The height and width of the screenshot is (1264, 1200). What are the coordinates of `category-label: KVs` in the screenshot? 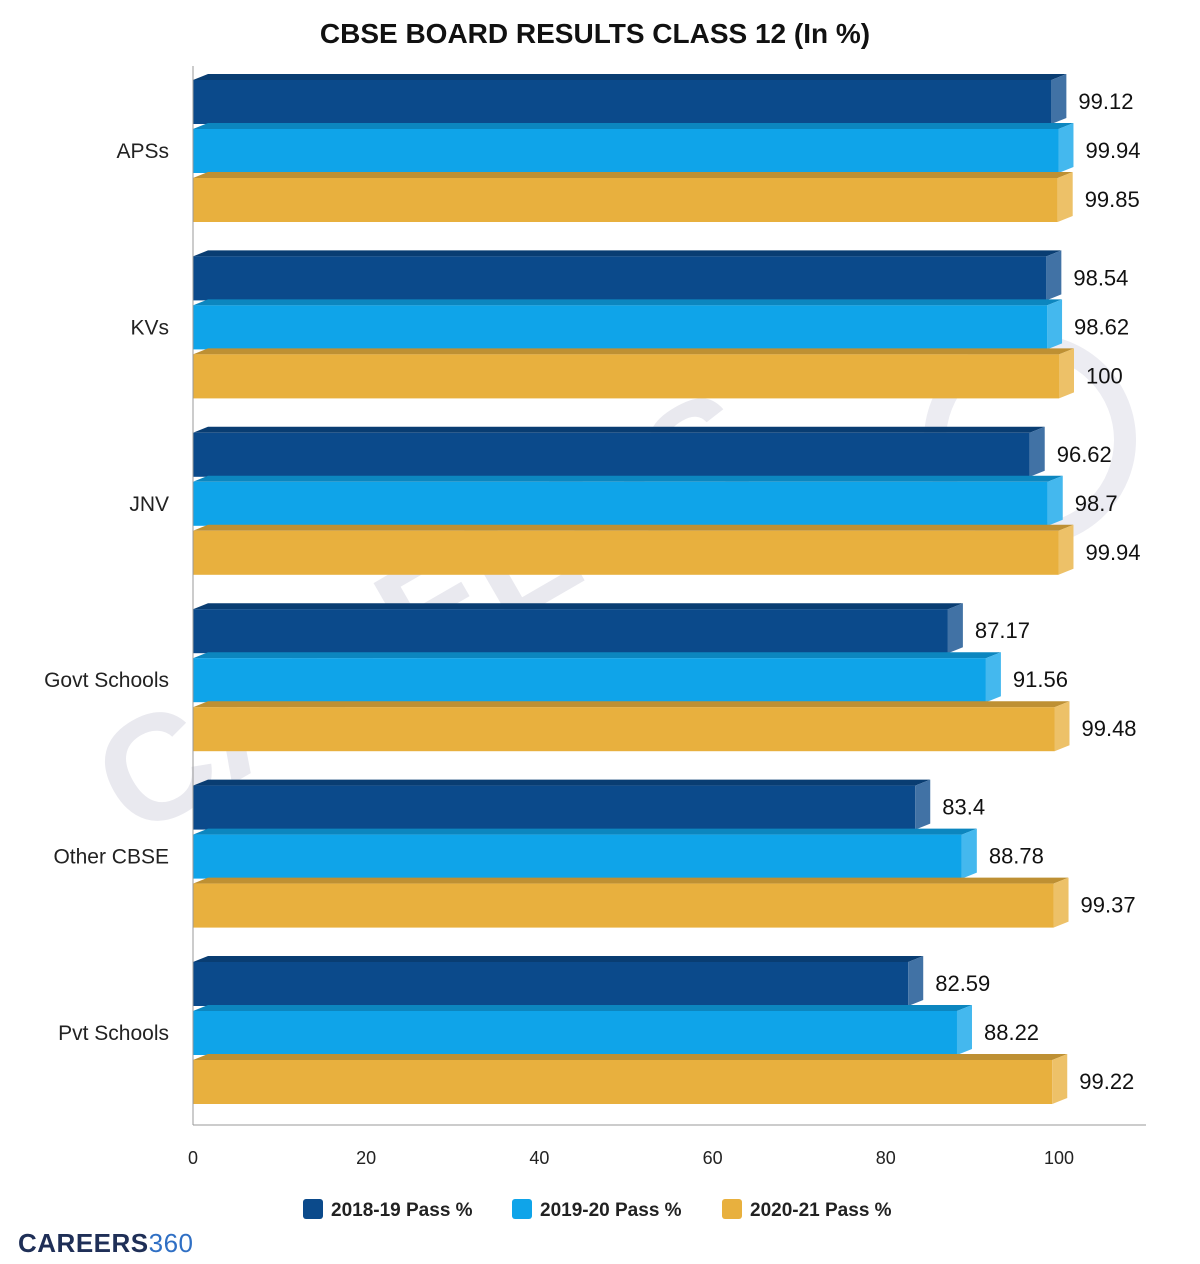 It's located at (149, 327).